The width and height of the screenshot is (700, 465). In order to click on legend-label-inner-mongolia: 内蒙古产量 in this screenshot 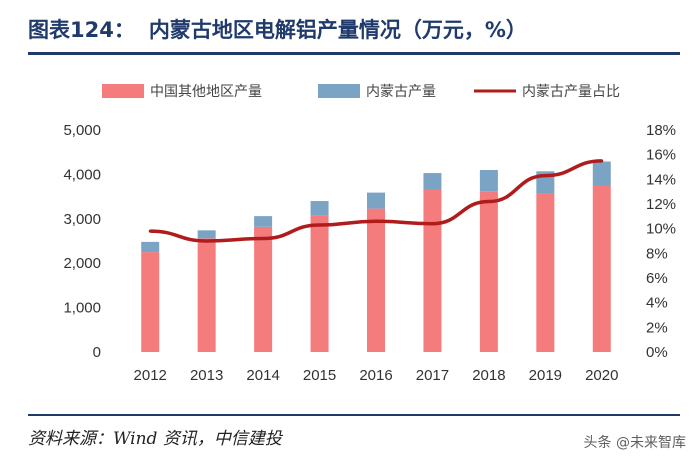, I will do `click(401, 92)`.